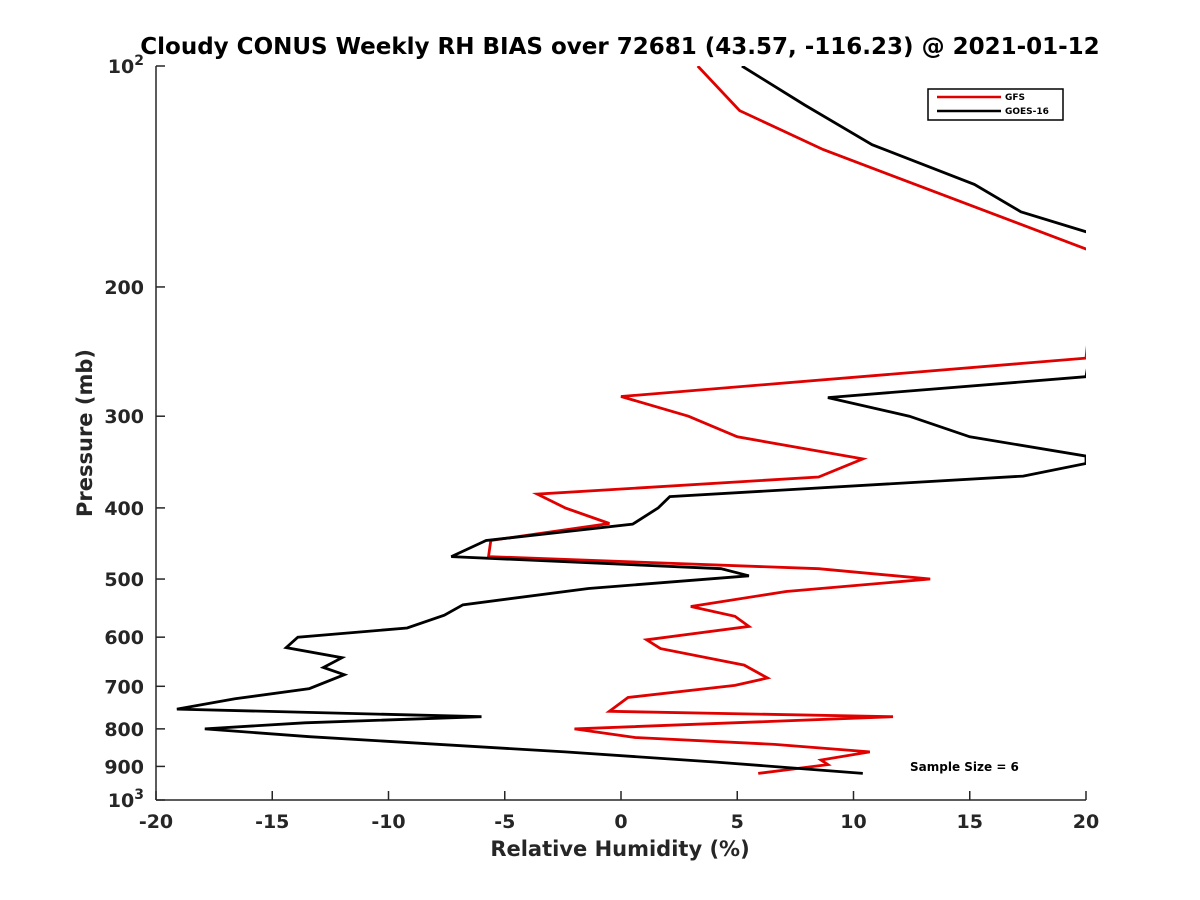  I want to click on legend: GFS GOES-16, so click(995, 104).